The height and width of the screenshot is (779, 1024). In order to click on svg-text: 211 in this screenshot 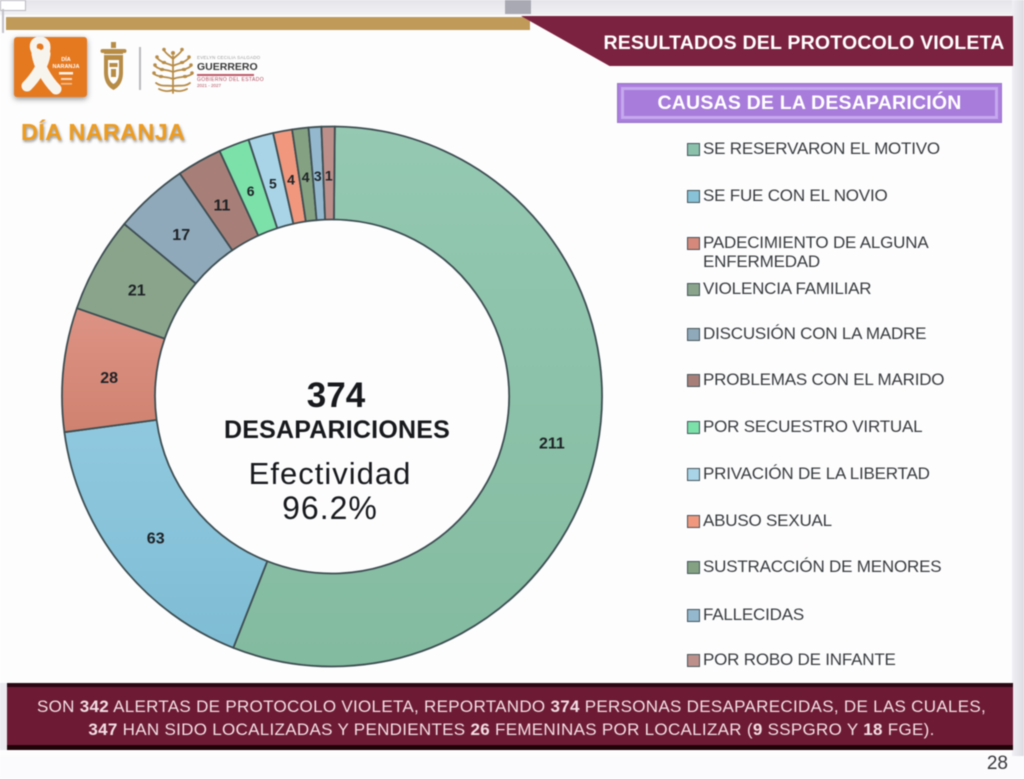, I will do `click(552, 443)`.